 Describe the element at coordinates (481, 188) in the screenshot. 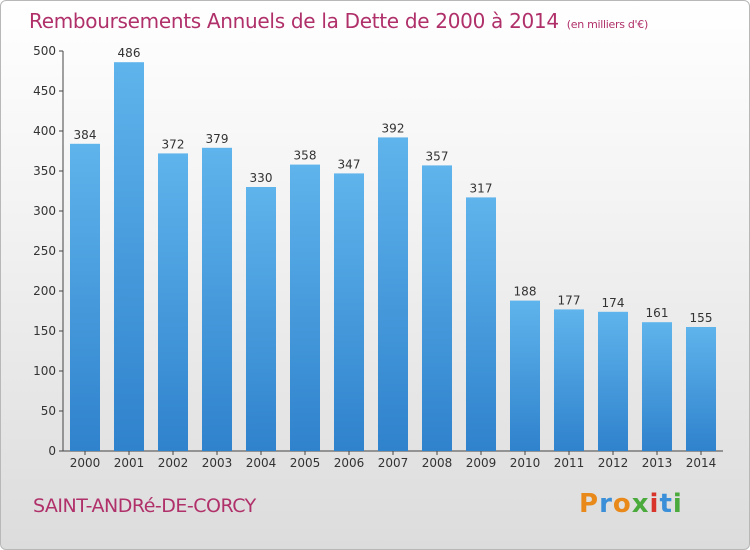

I see `bar-value-label: 317` at that location.